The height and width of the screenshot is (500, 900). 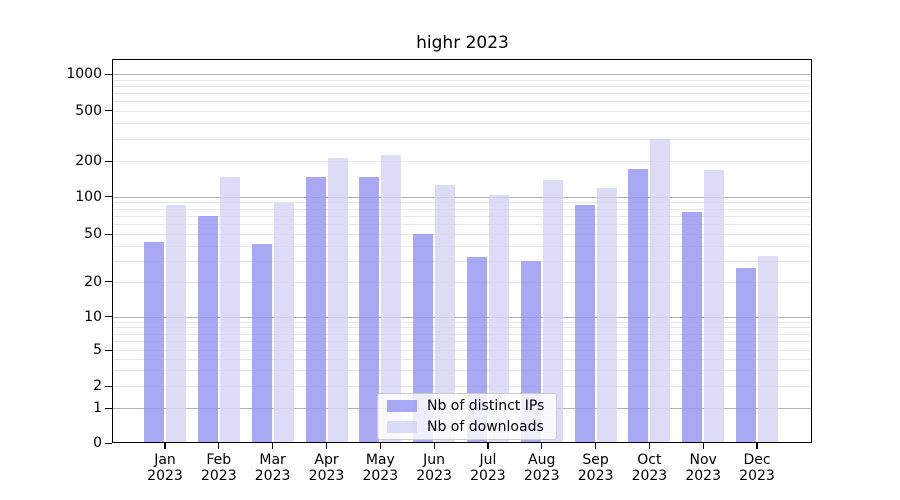 What do you see at coordinates (402, 426) in the screenshot?
I see `legend-swatch-downloads` at bounding box center [402, 426].